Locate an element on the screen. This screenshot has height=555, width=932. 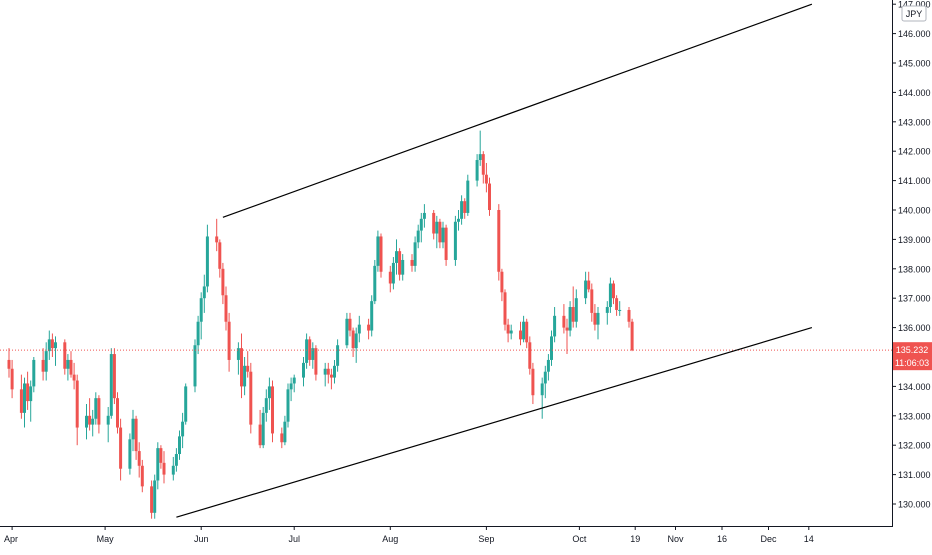
time-axis: Apr May Jun Jul Aug Sep Oct 19 Nov 16 Dec 14 is located at coordinates (409, 535).